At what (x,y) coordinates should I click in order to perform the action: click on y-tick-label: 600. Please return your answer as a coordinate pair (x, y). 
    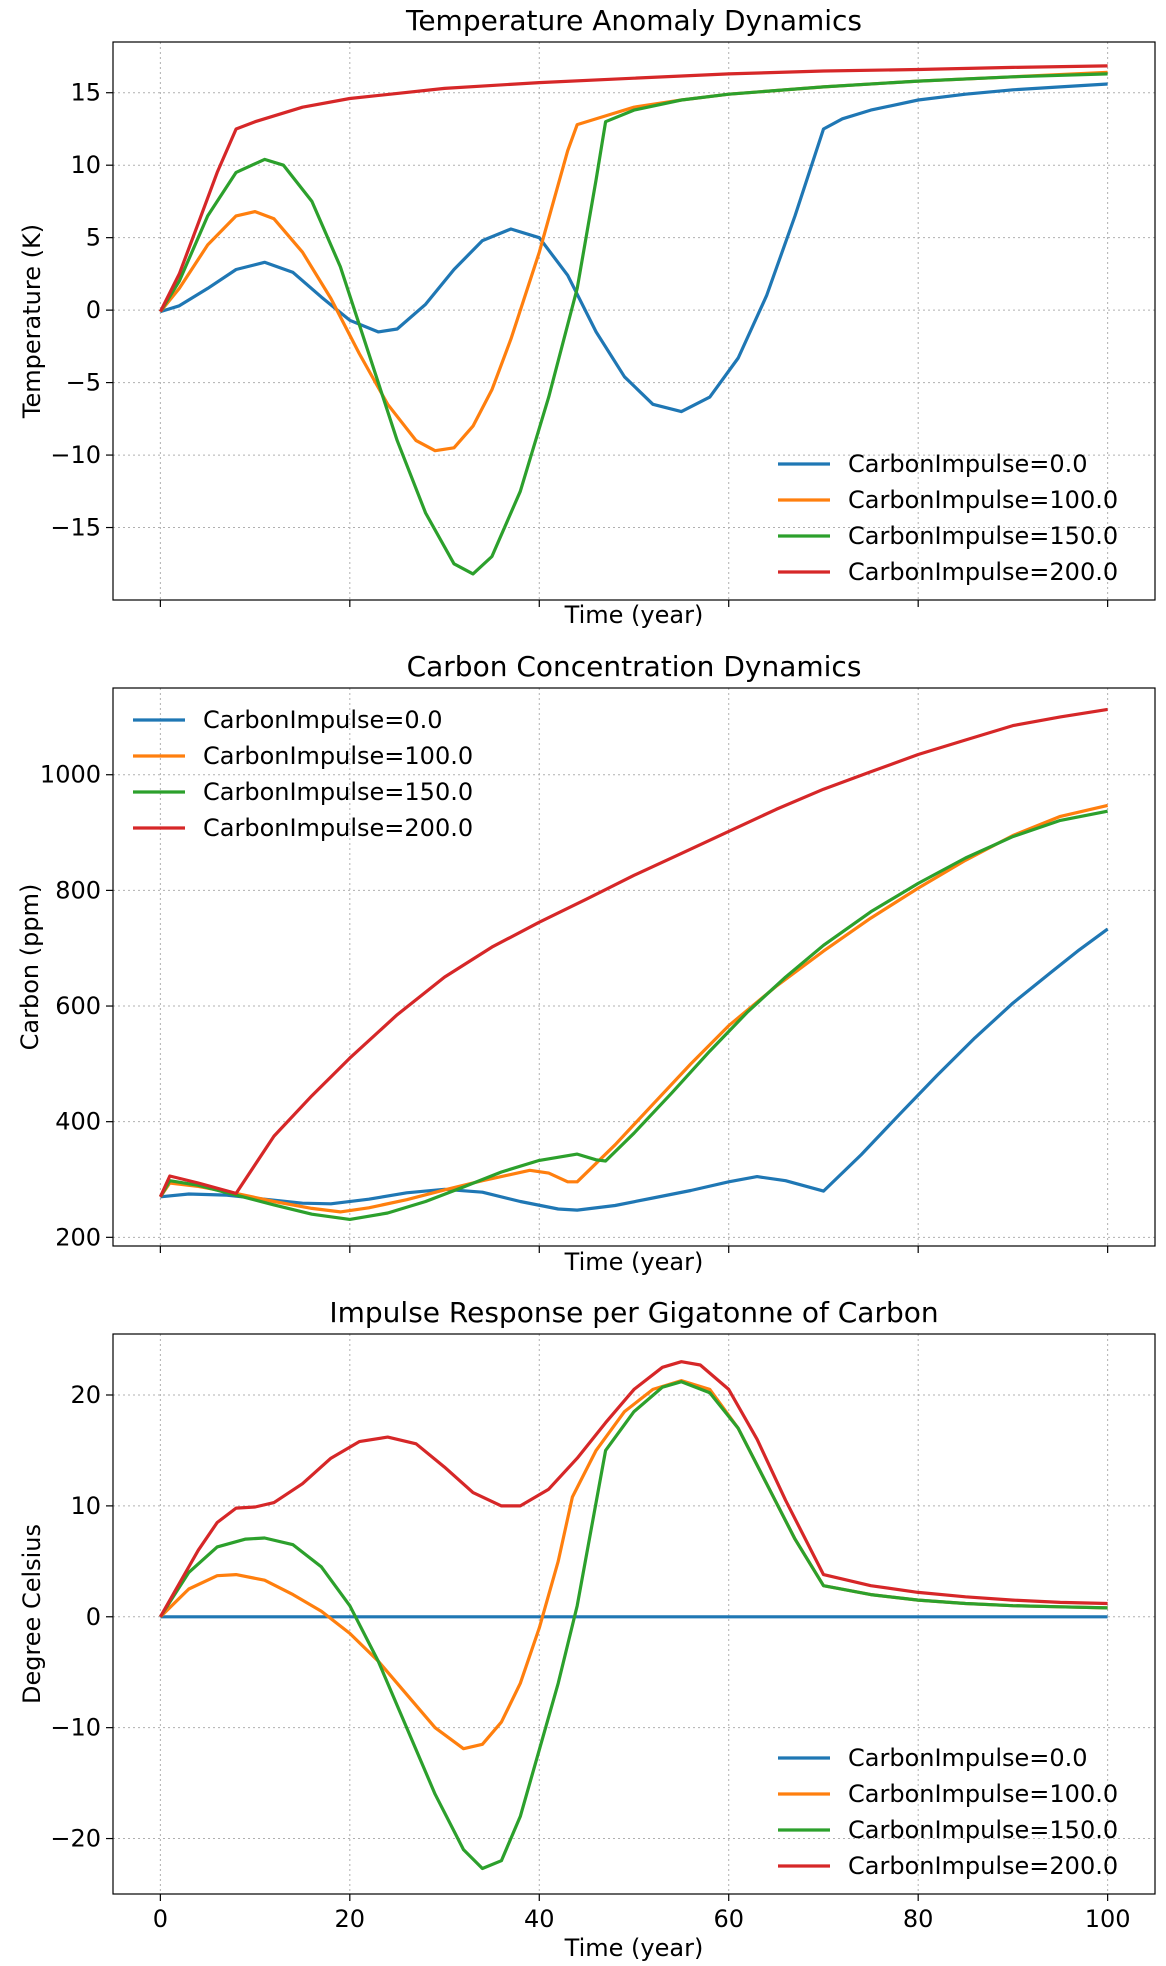
    Looking at the image, I should click on (78, 1006).